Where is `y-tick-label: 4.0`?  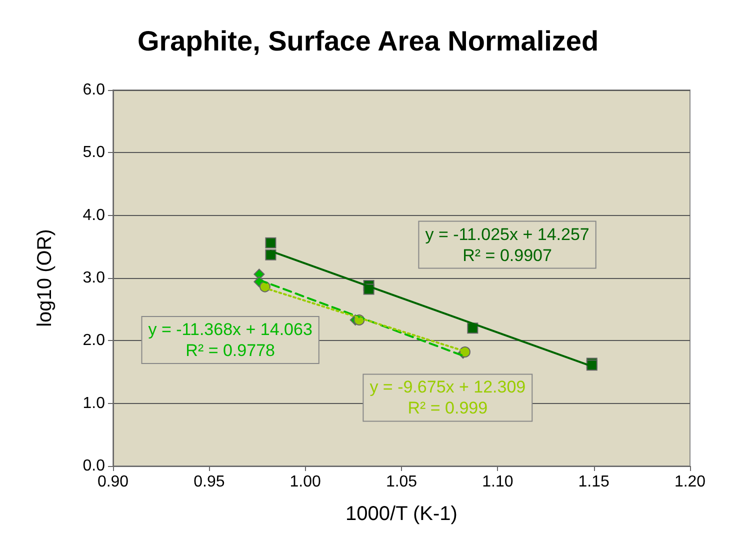 y-tick-label: 4.0 is located at coordinates (94, 215).